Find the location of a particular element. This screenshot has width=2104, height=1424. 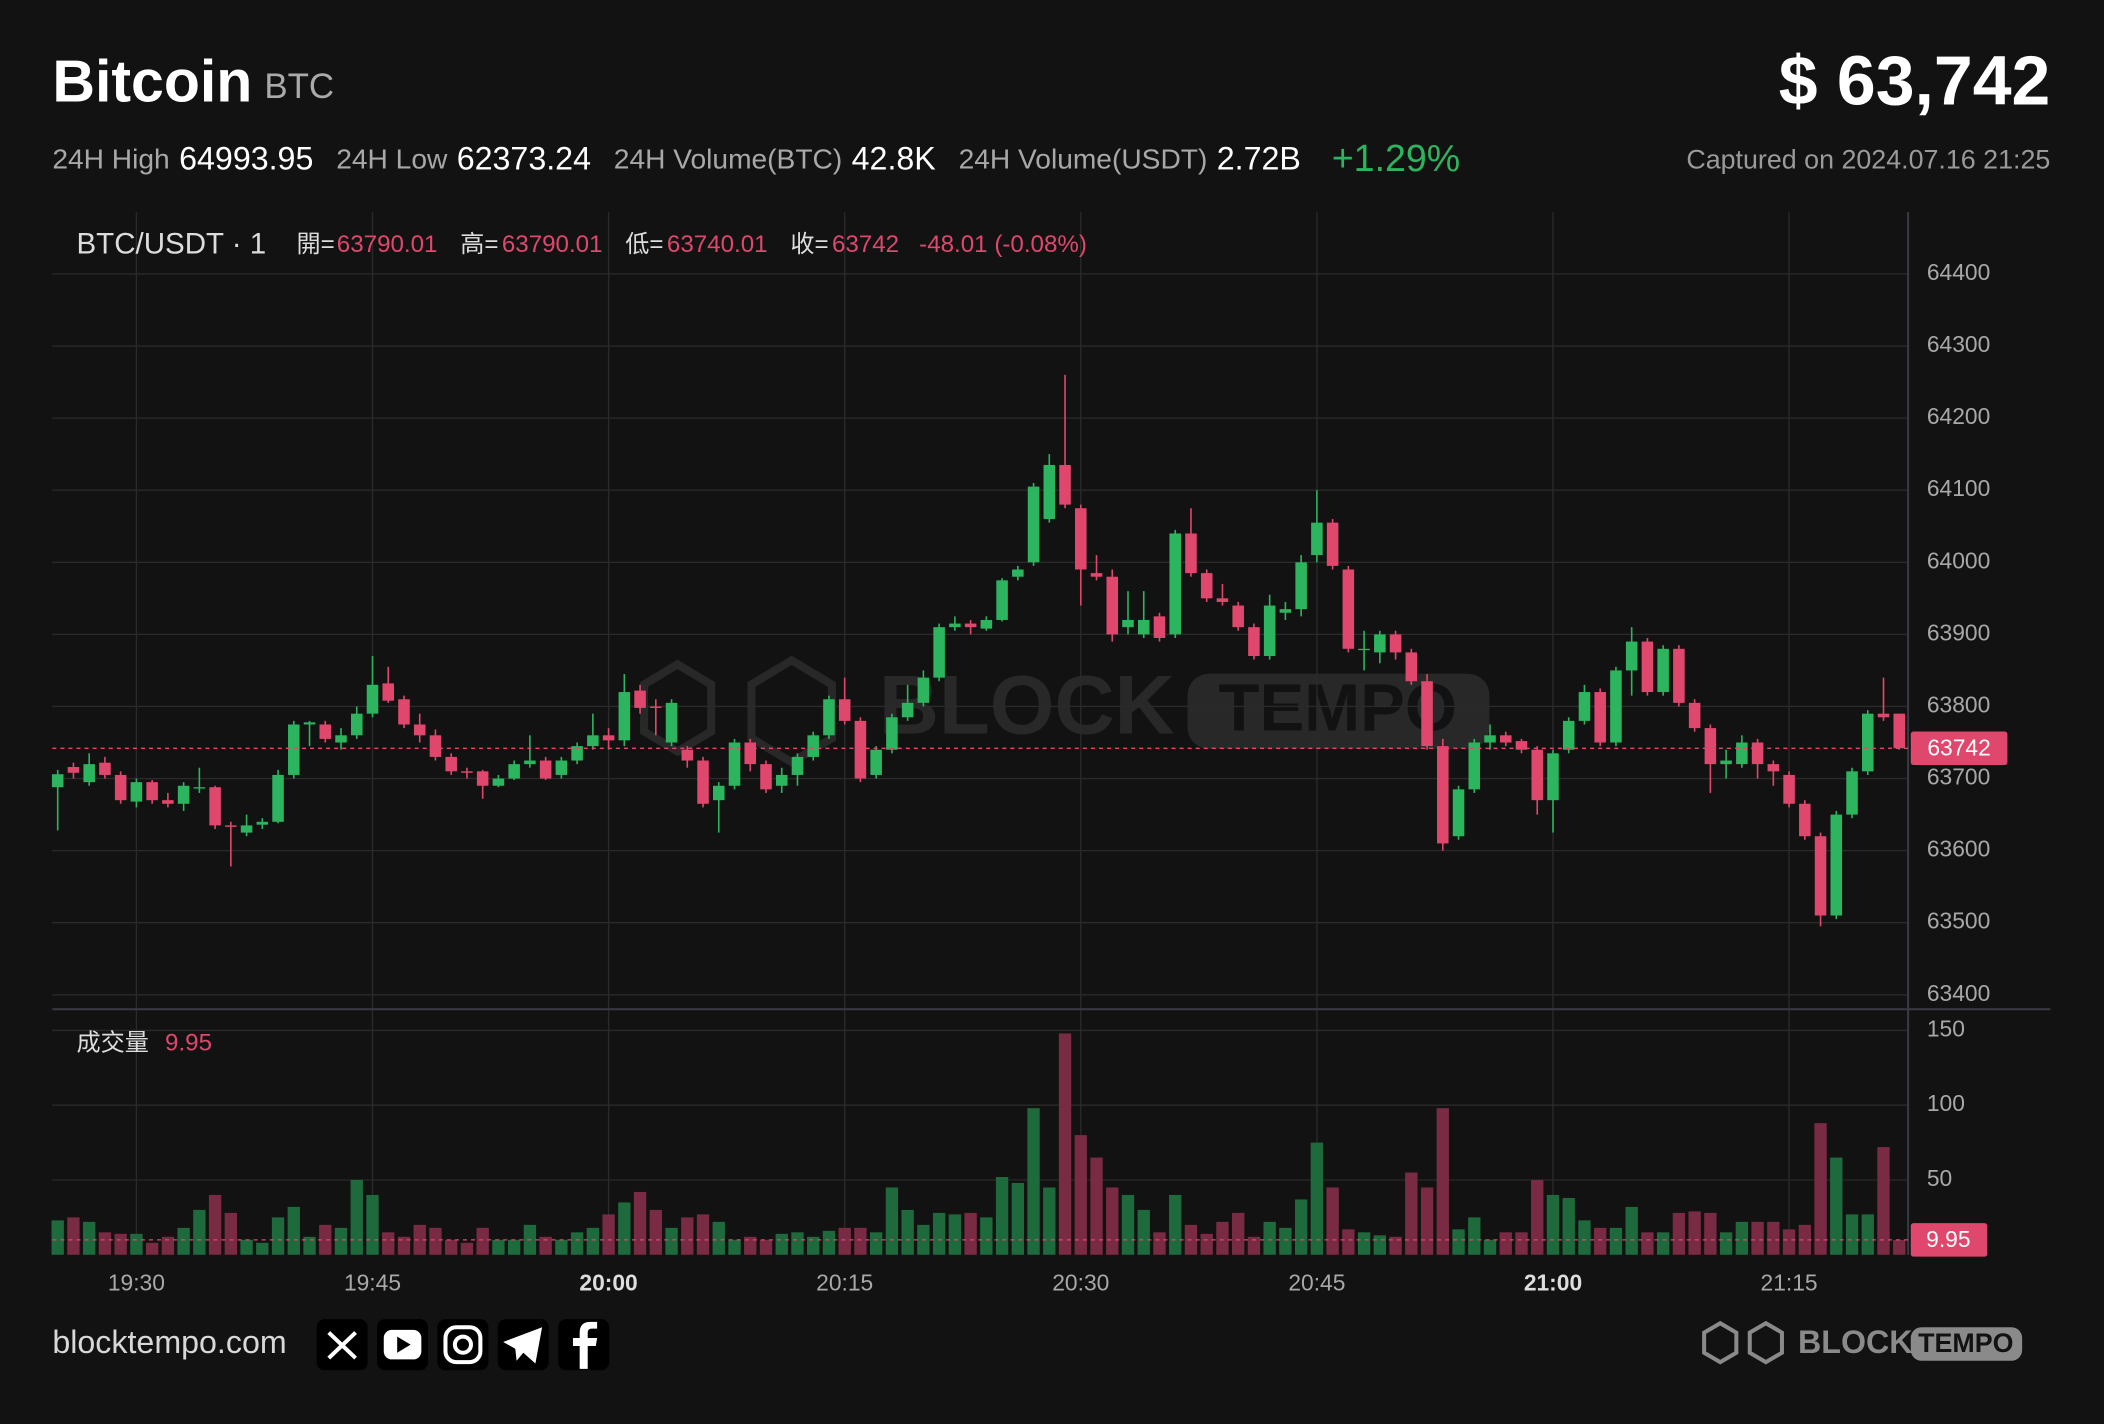

instagram-icon is located at coordinates (463, 1345).